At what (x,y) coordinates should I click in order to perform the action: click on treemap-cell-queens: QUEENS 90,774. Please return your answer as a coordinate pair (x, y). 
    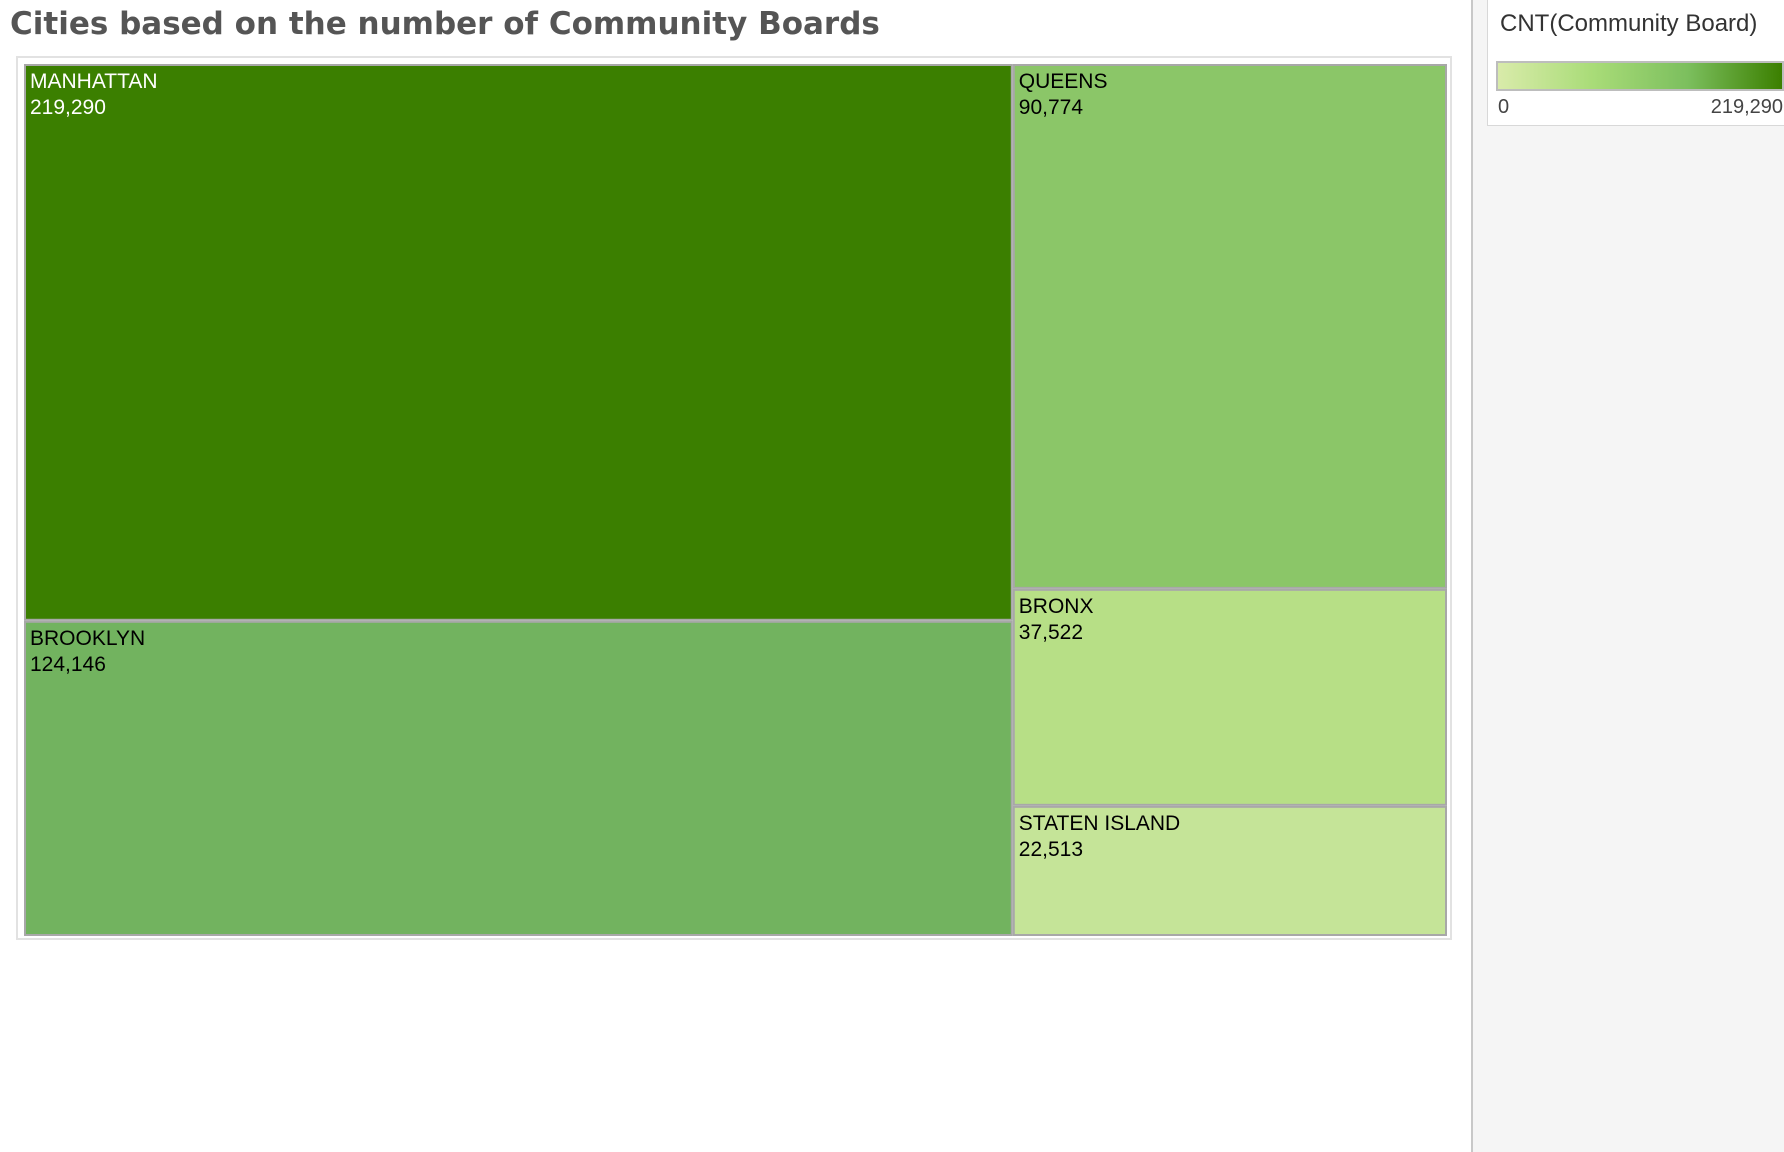
    Looking at the image, I should click on (1229, 326).